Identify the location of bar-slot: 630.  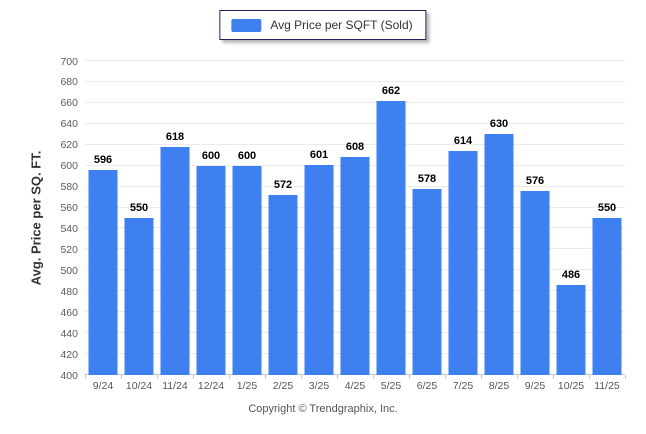
(499, 218).